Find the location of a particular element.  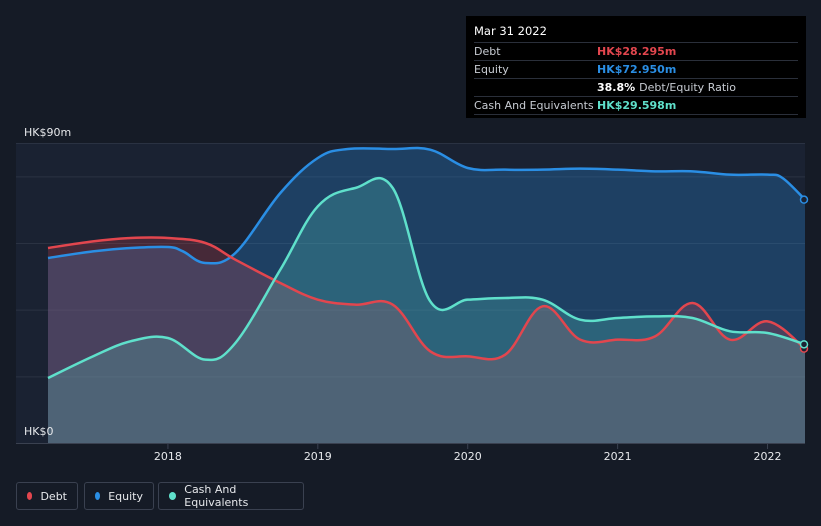

legend-equity-label: Equity is located at coordinates (125, 496).